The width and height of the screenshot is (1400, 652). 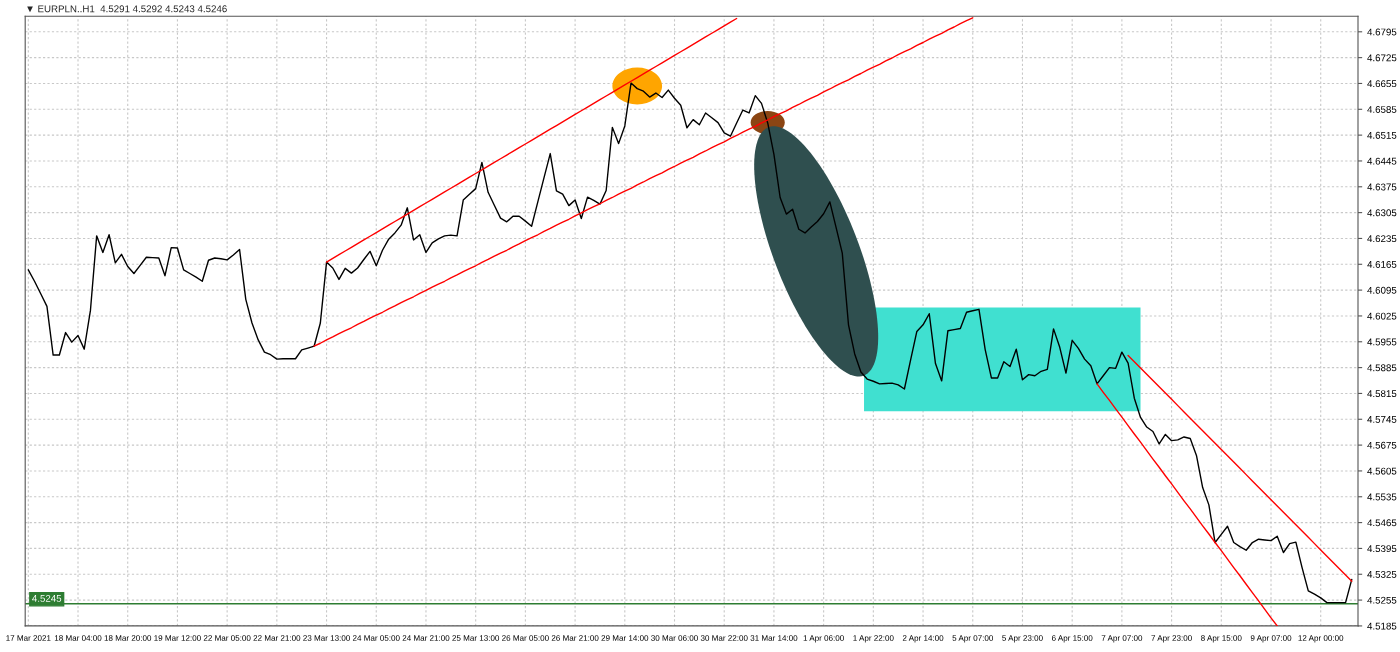 I want to click on x-tick-label: 30 Mar 06:00, so click(x=674, y=638).